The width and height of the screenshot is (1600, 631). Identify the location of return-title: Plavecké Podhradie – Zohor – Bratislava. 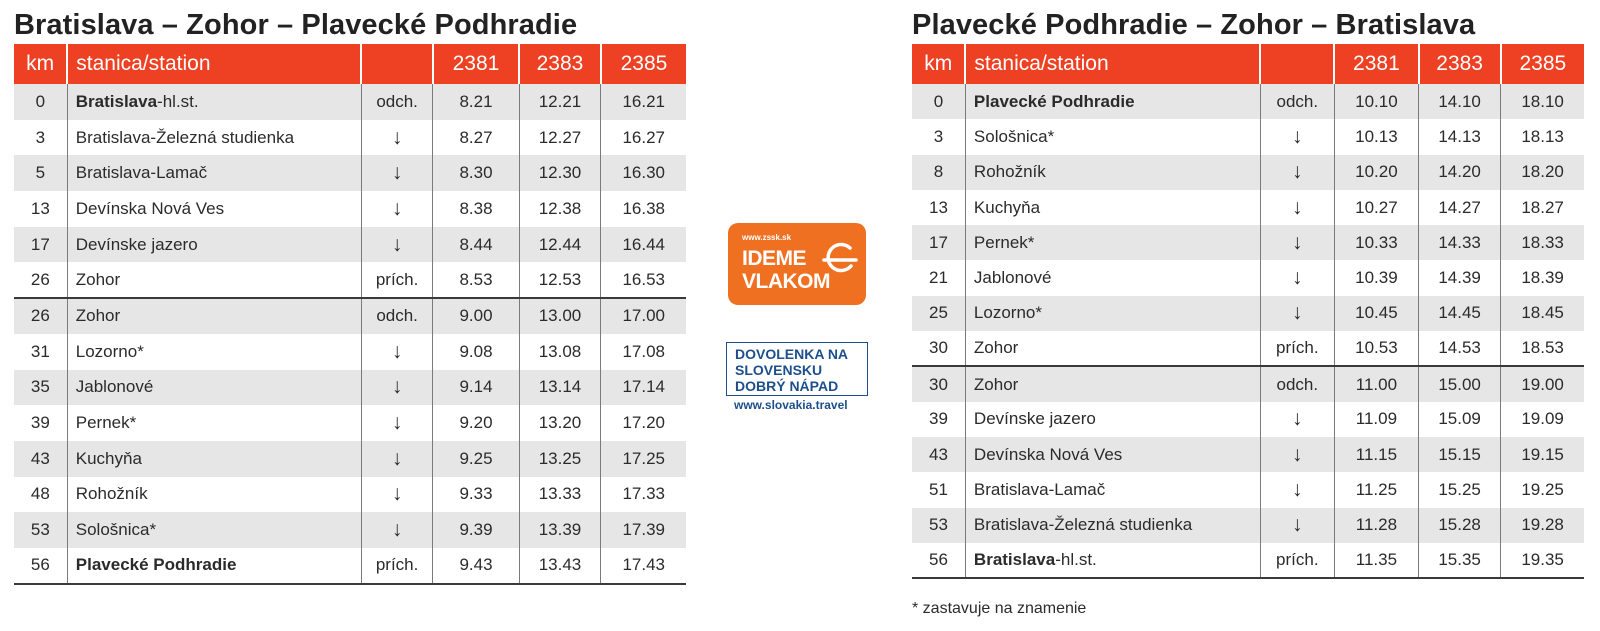
(1194, 25).